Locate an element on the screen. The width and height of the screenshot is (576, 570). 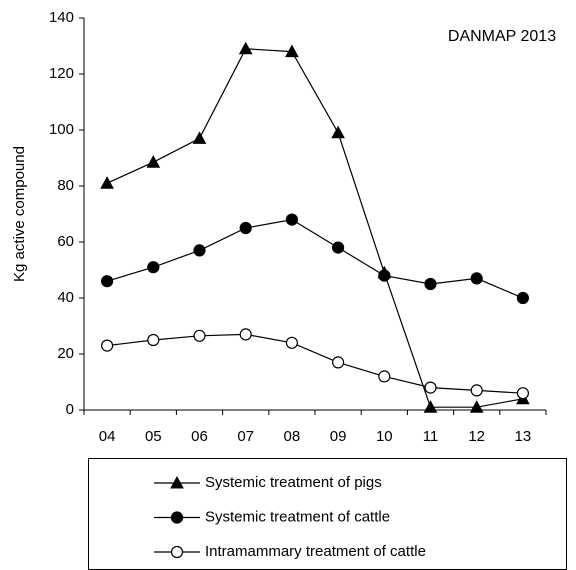
legend-label: Systemic treatment of cattle is located at coordinates (297, 516).